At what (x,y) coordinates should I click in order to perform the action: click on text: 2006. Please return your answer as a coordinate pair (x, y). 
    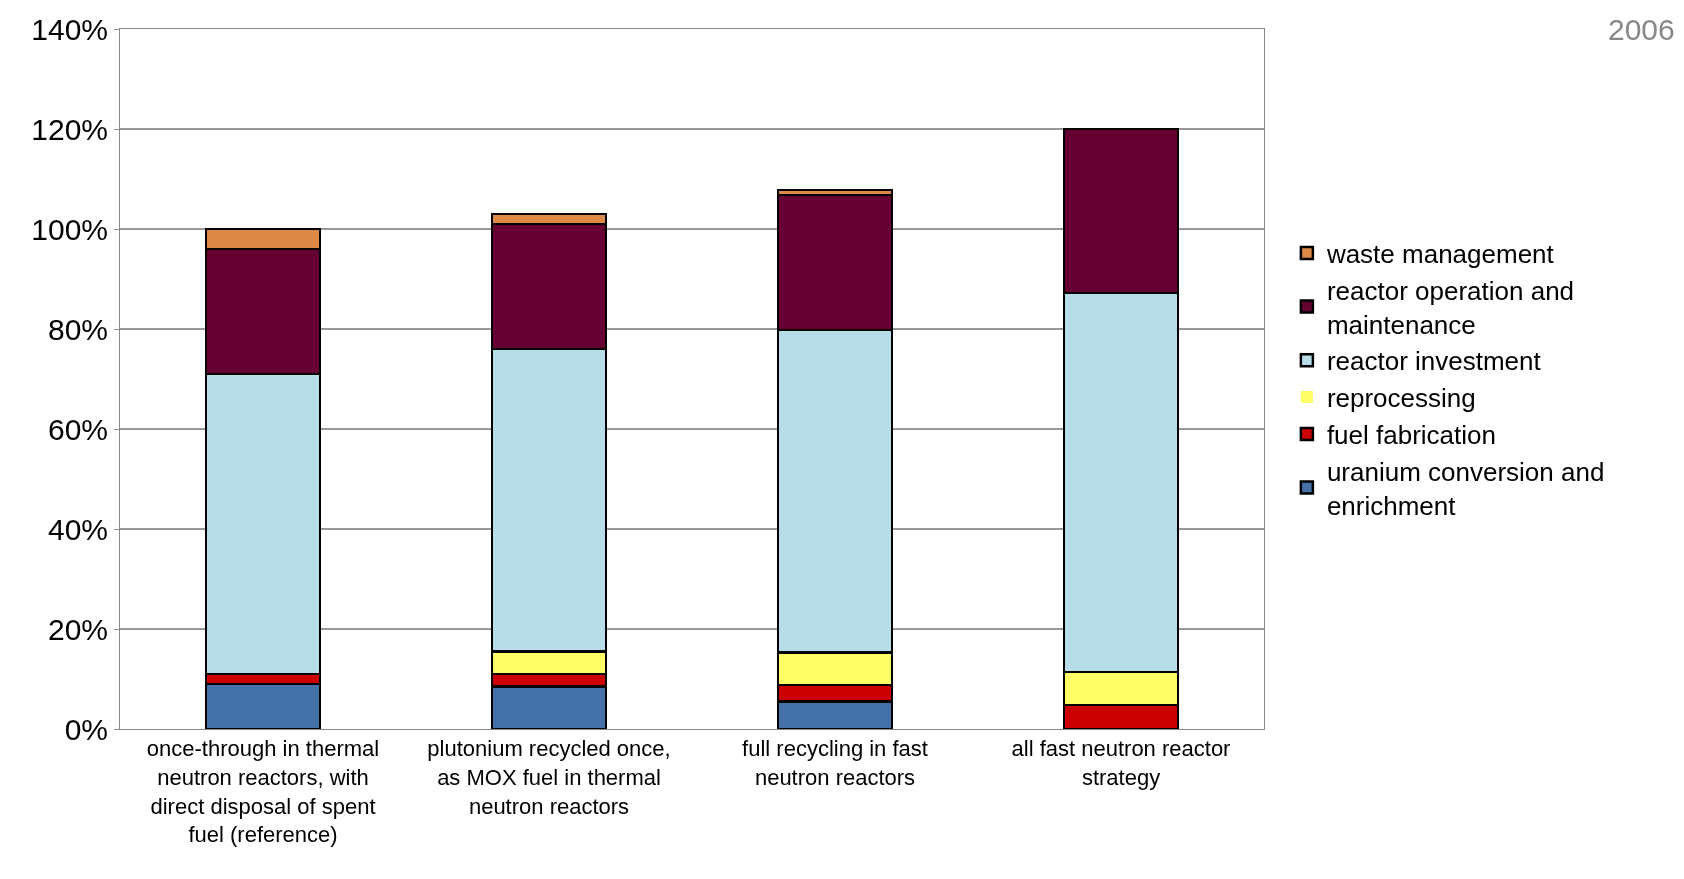
    Looking at the image, I should click on (1641, 29).